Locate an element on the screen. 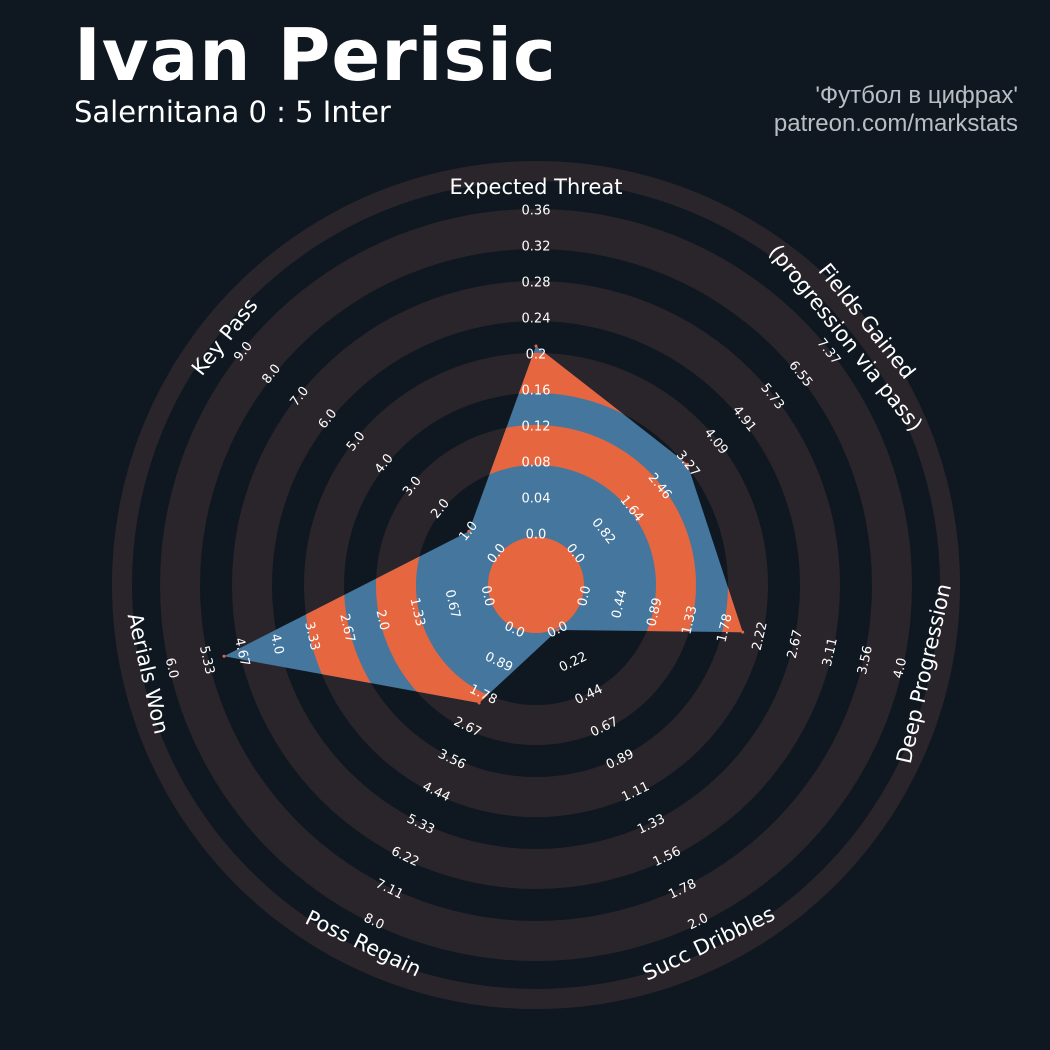  tick-label: 0.22 is located at coordinates (573, 662).